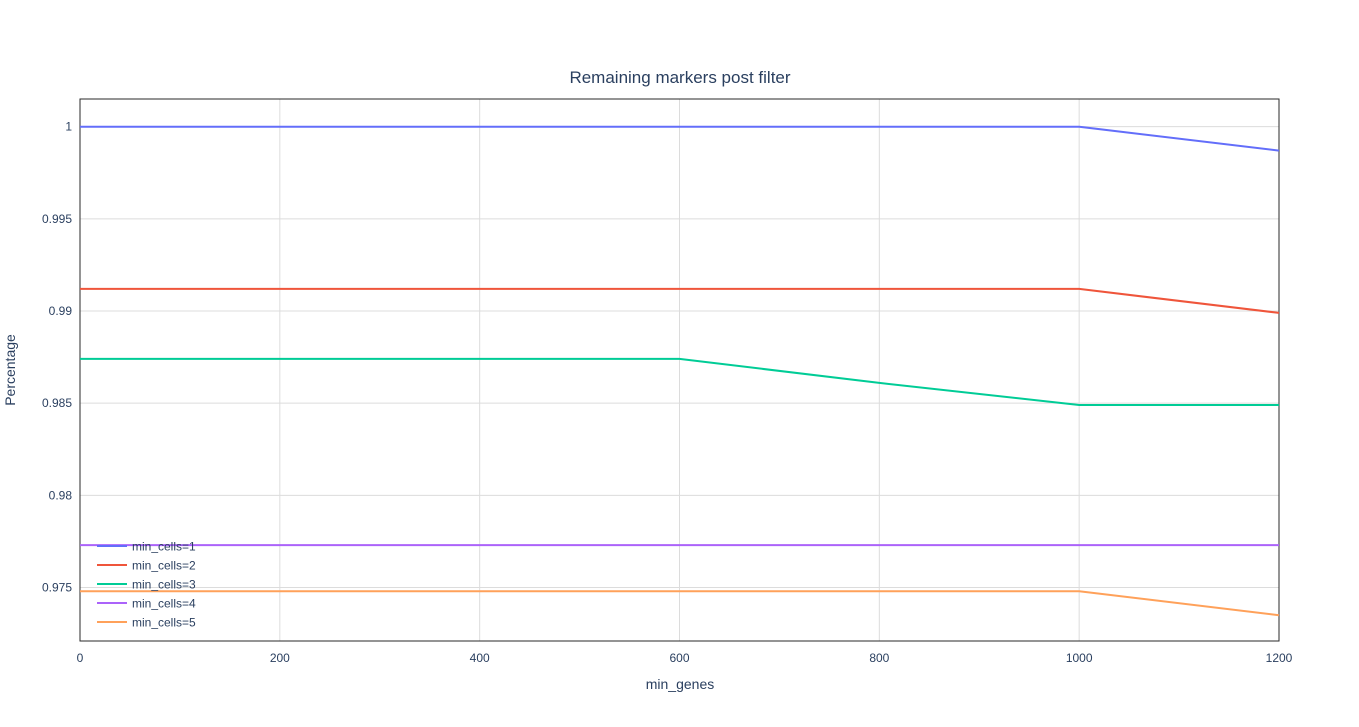 This screenshot has width=1359, height=727. I want to click on y-tick-label: 0.98, so click(61, 495).